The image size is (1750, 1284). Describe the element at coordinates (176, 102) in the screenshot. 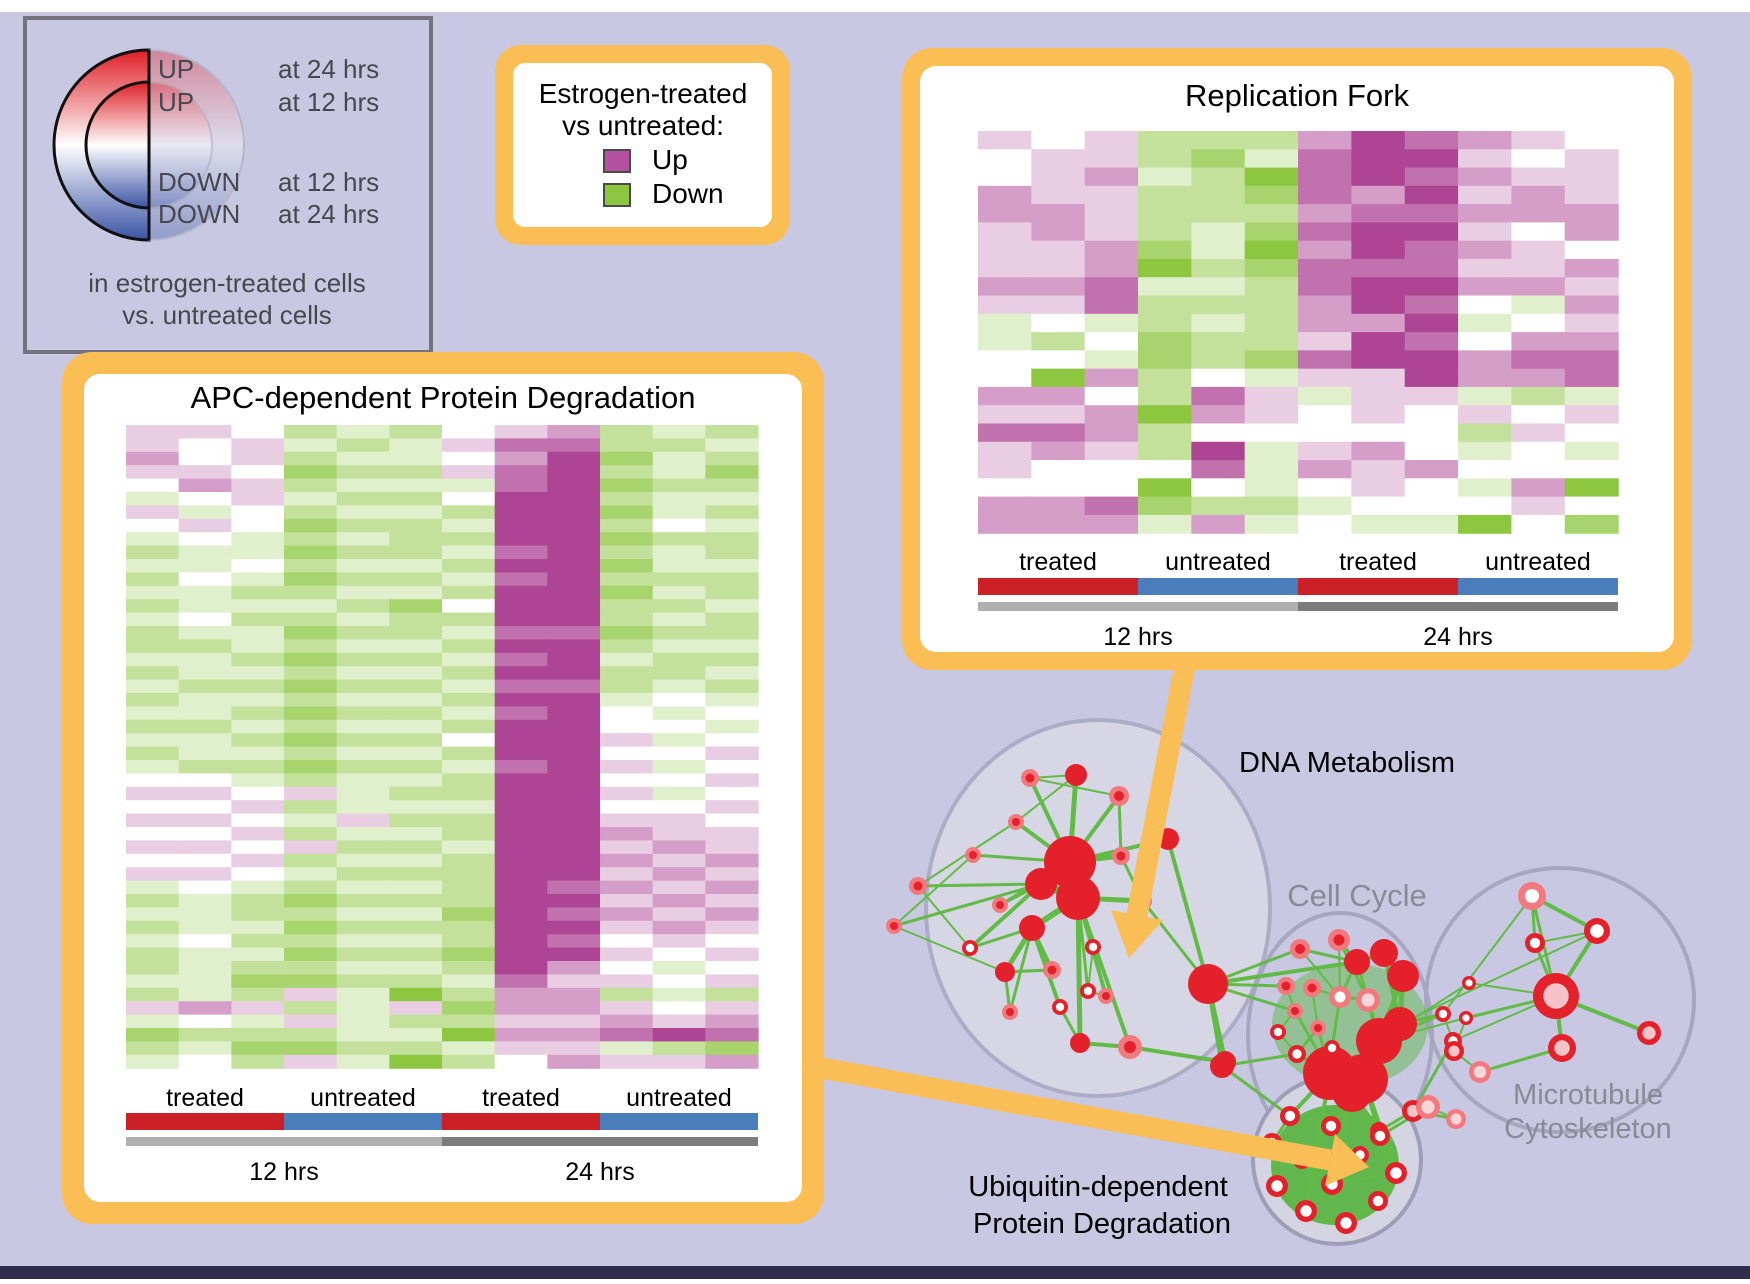

I see `up-inner-label: UP` at that location.